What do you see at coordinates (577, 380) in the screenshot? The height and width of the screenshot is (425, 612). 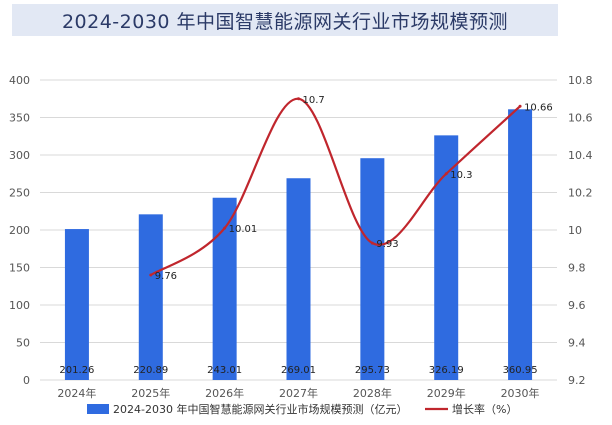 I see `y2-tick-label: 9.2` at bounding box center [577, 380].